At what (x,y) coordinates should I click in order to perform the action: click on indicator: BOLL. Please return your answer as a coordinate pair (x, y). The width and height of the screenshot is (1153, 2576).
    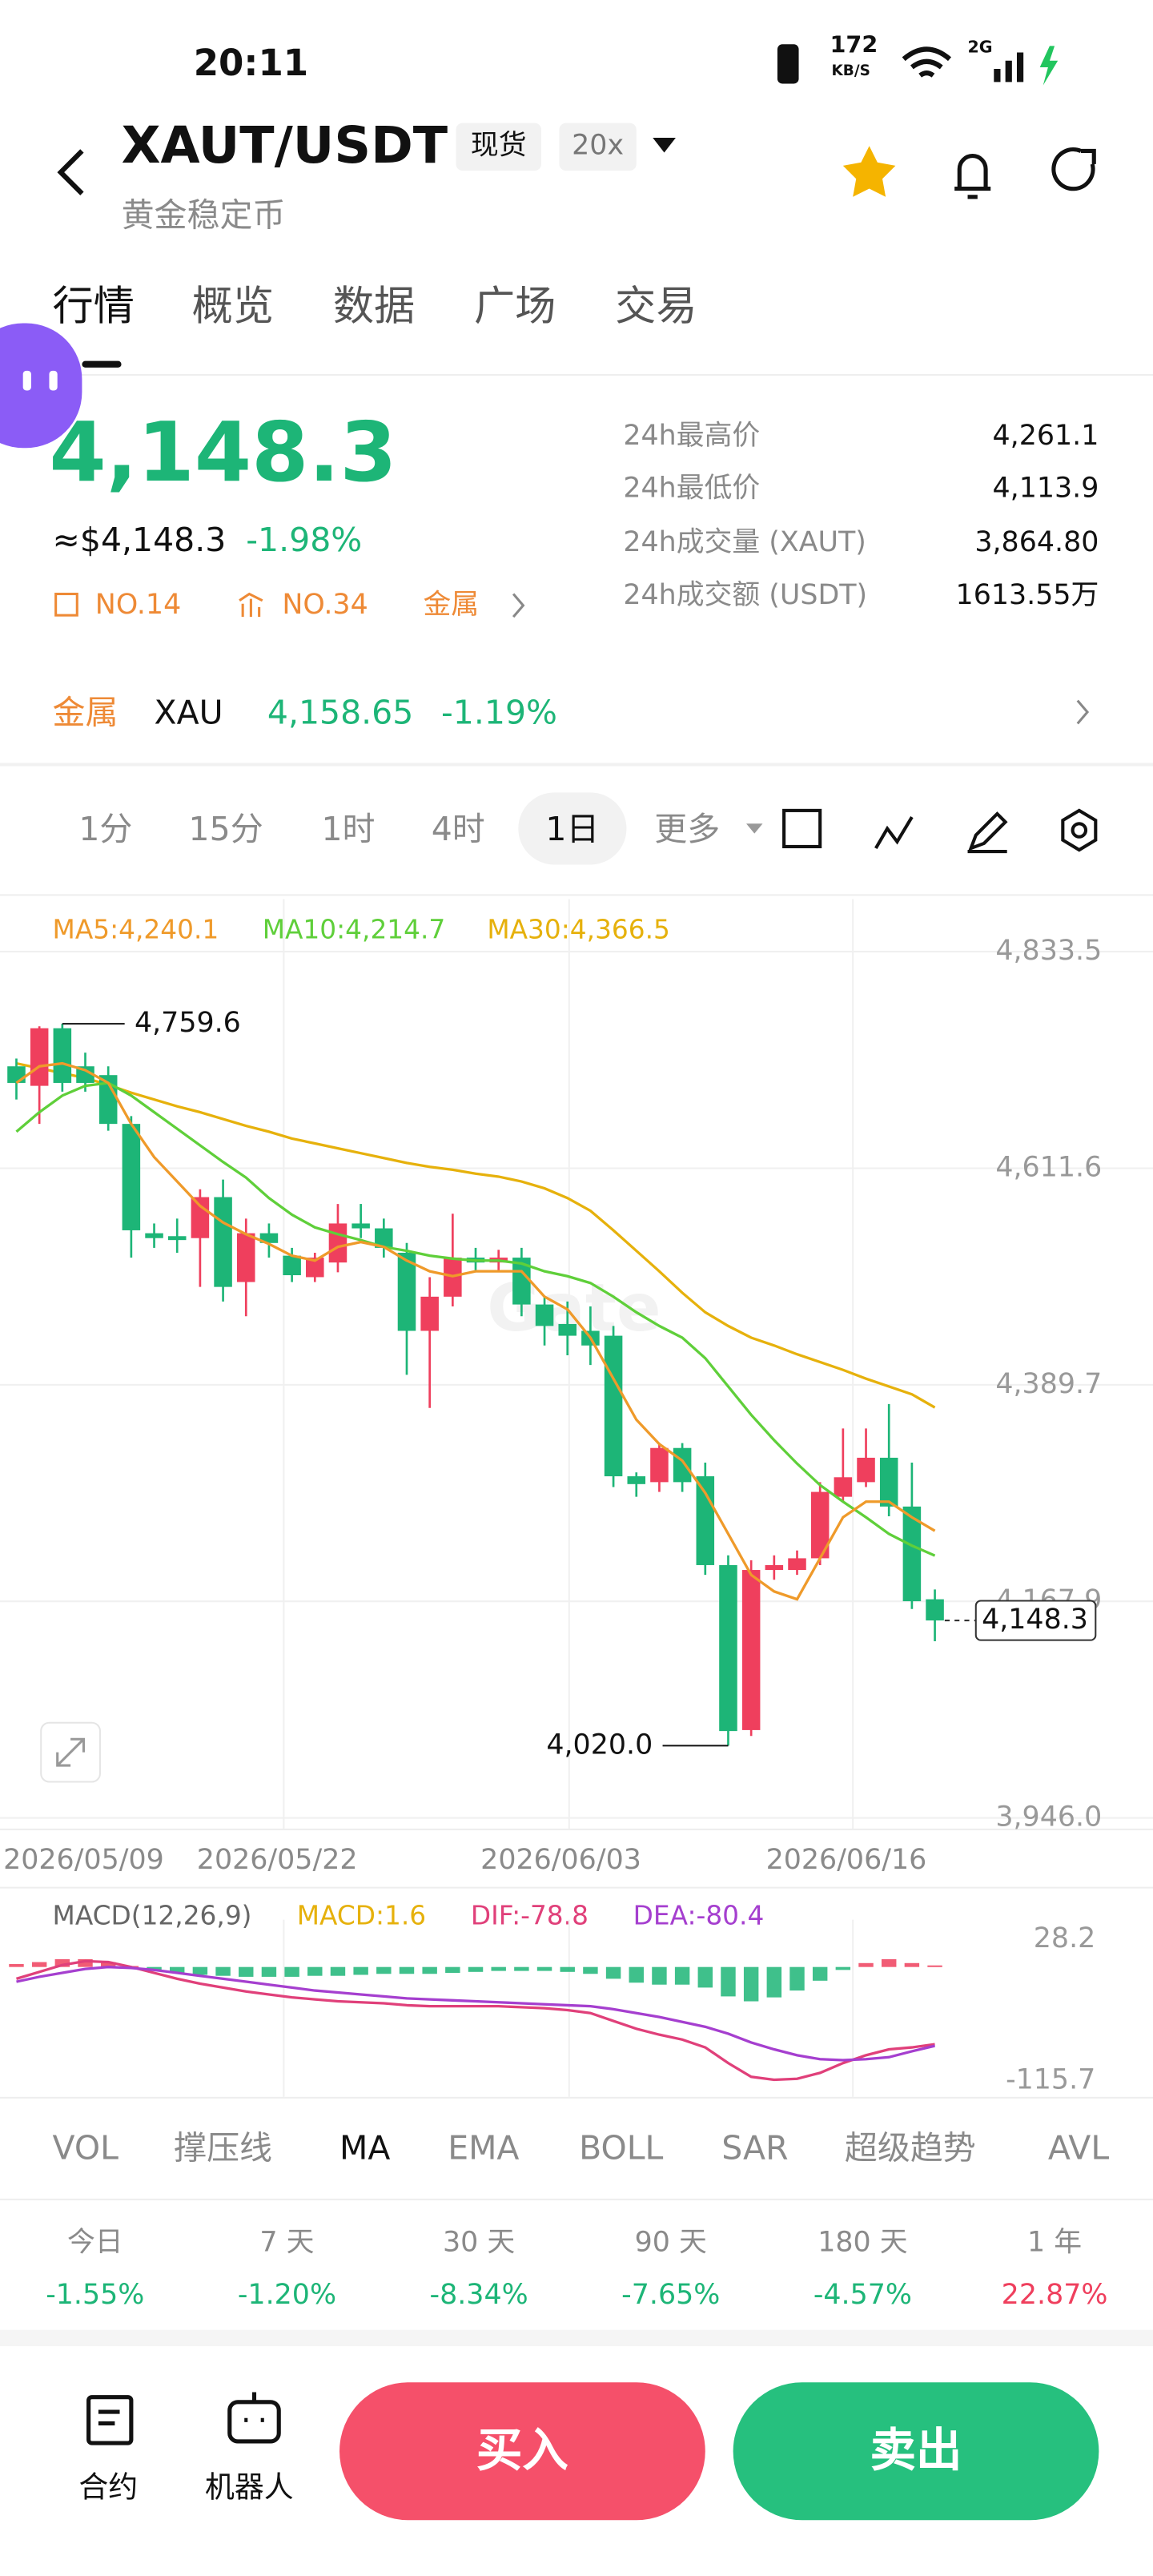
    Looking at the image, I should click on (622, 2147).